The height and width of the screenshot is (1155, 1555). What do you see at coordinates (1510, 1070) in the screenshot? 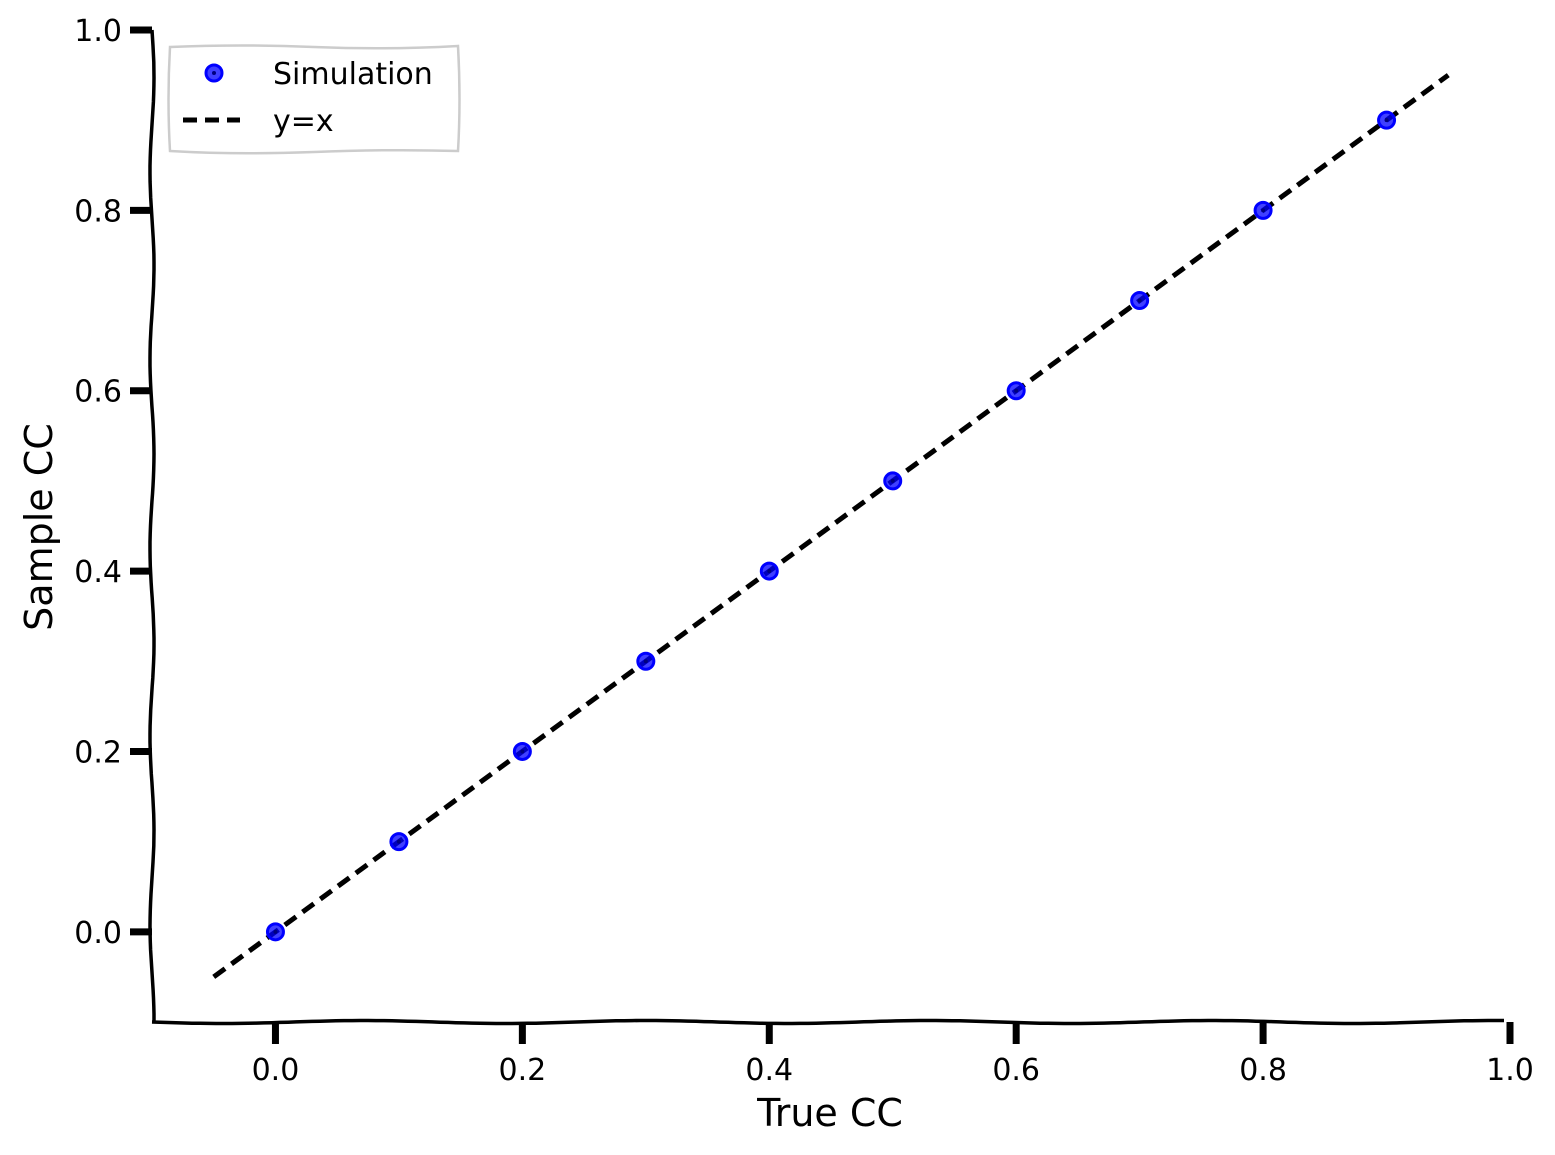
I see `x-tick-label: 1.0` at bounding box center [1510, 1070].